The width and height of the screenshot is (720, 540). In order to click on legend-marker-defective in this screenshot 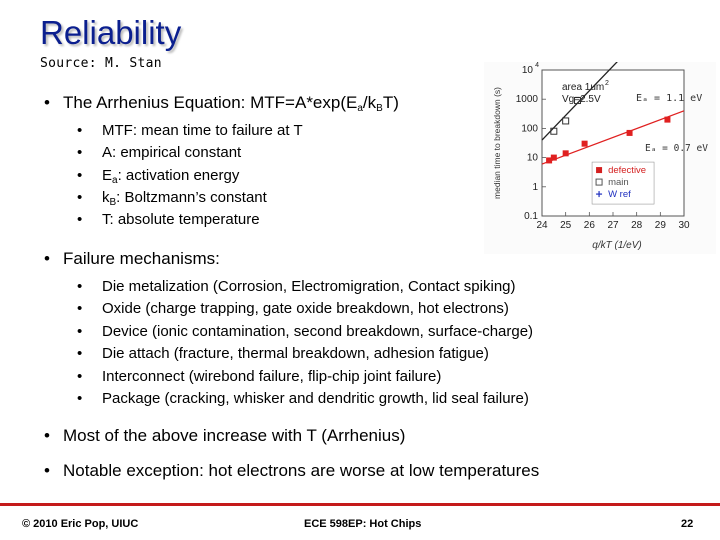, I will do `click(599, 170)`.